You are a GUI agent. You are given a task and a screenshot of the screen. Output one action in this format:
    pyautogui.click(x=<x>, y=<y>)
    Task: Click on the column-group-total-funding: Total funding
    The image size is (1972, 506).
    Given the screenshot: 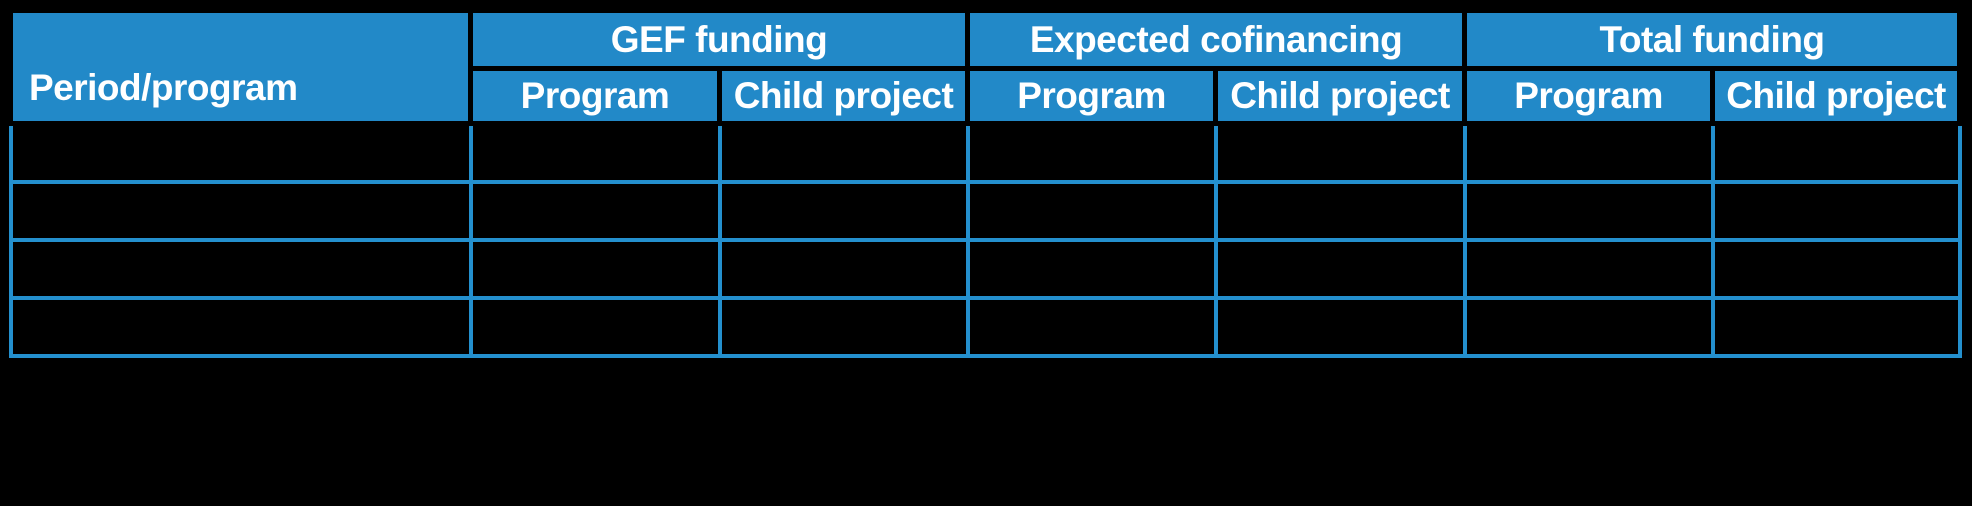 What is the action you would take?
    pyautogui.click(x=1712, y=39)
    